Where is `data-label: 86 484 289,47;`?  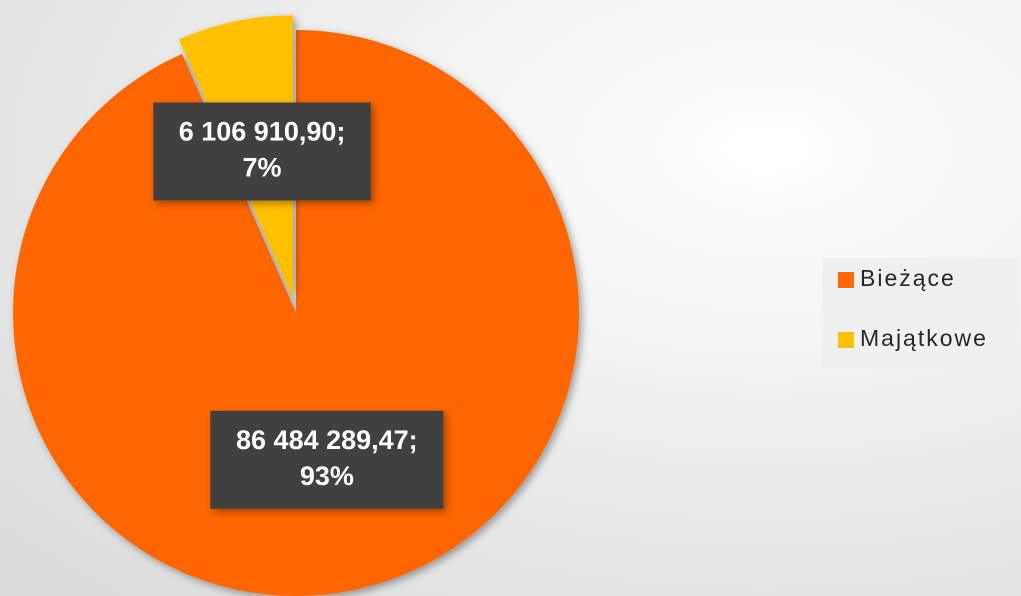 data-label: 86 484 289,47; is located at coordinates (327, 440).